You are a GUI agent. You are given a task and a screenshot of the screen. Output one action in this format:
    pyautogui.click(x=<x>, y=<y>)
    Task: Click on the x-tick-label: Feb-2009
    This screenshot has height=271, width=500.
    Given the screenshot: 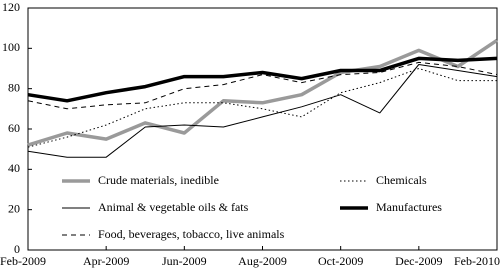 What is the action you would take?
    pyautogui.click(x=23, y=261)
    